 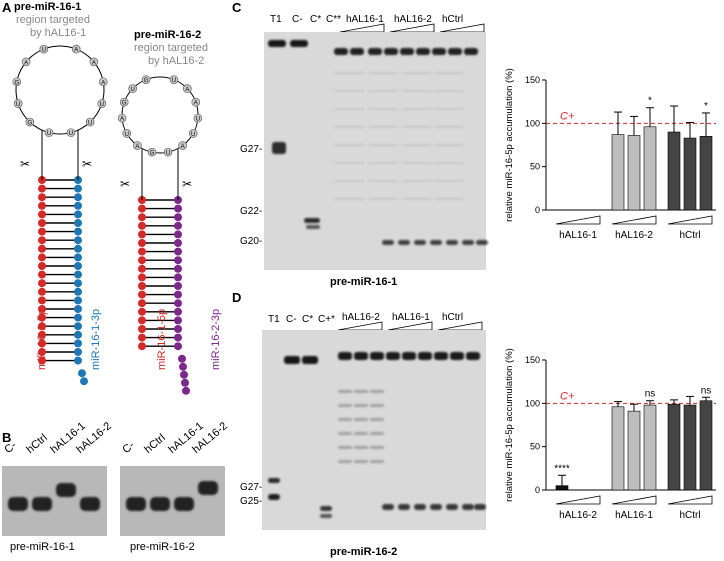 I want to click on group-label: hAL16-2, so click(x=578, y=515).